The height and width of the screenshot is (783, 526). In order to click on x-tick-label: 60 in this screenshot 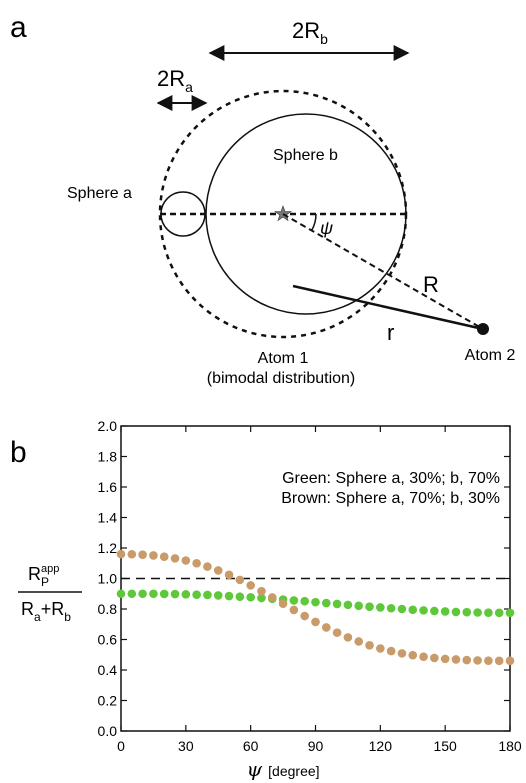, I will do `click(251, 746)`.